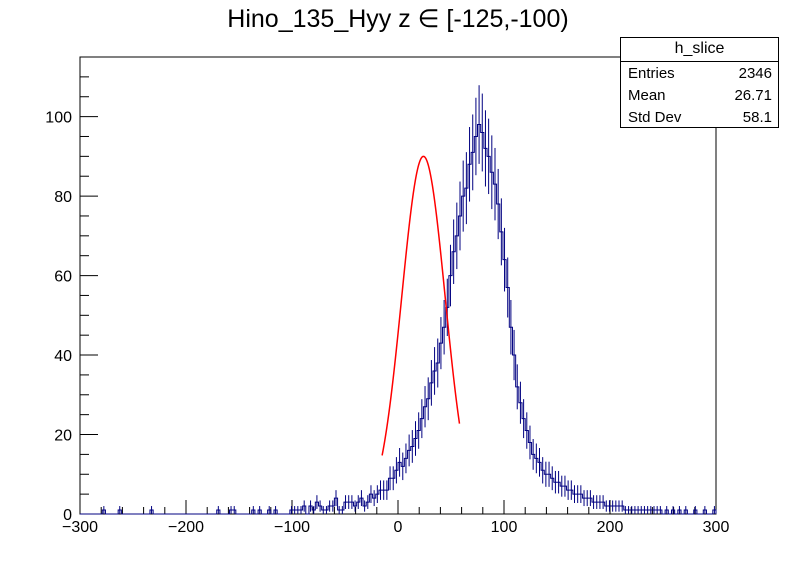  Describe the element at coordinates (716, 527) in the screenshot. I see `x-tick-label: 300` at that location.